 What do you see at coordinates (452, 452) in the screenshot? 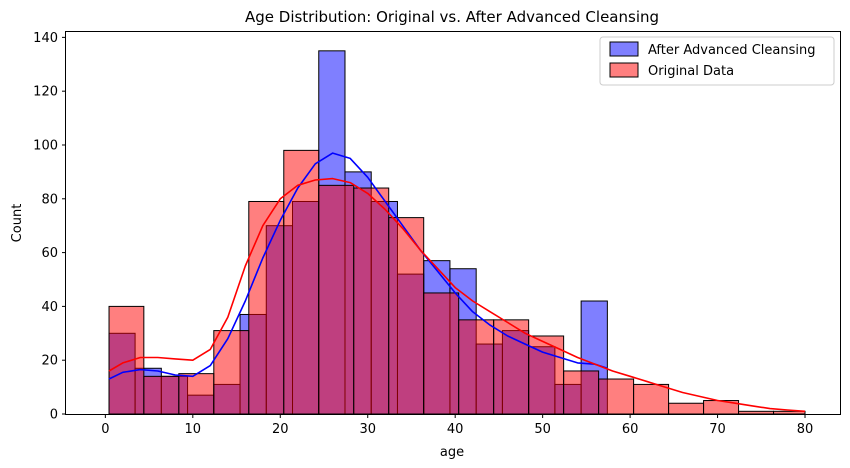
I see `x-axis-title: age` at bounding box center [452, 452].